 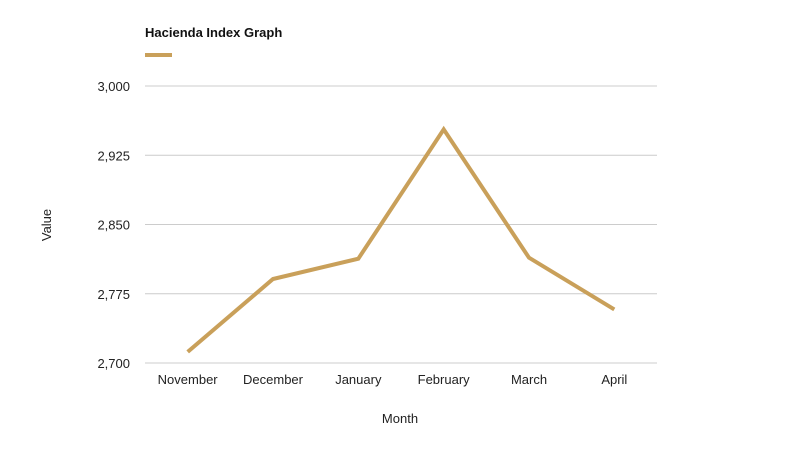 What do you see at coordinates (444, 379) in the screenshot?
I see `x-tick-label: February` at bounding box center [444, 379].